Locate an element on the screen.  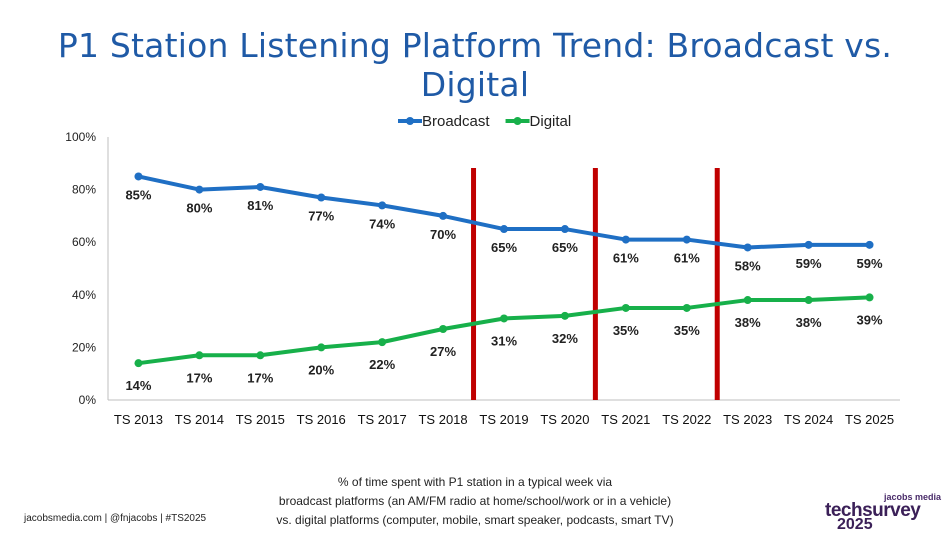
data-label-digital: 32% is located at coordinates (565, 338).